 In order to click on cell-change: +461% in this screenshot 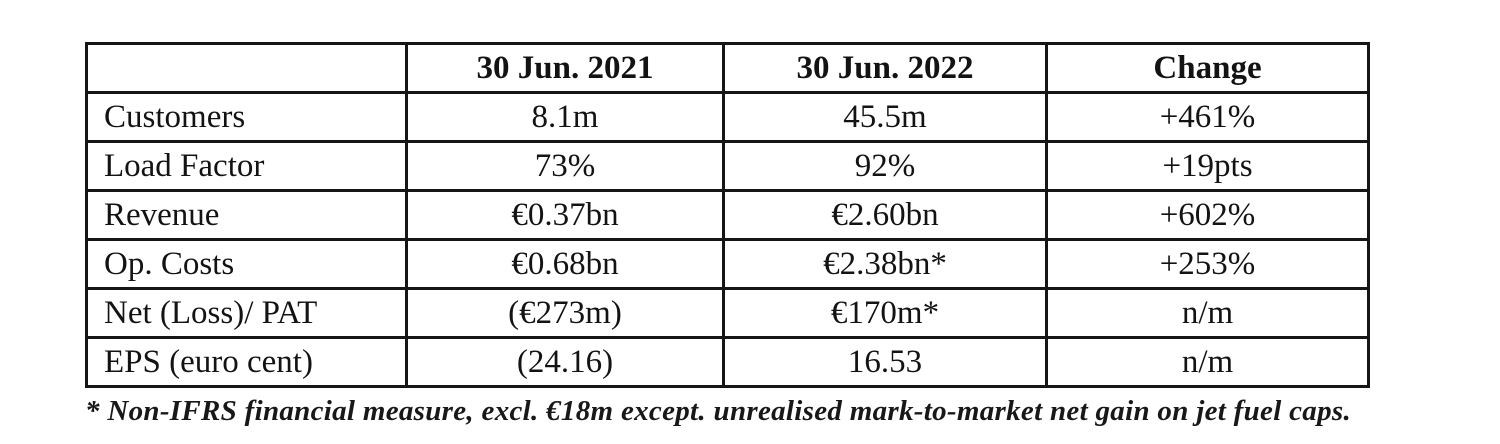, I will do `click(1207, 117)`.